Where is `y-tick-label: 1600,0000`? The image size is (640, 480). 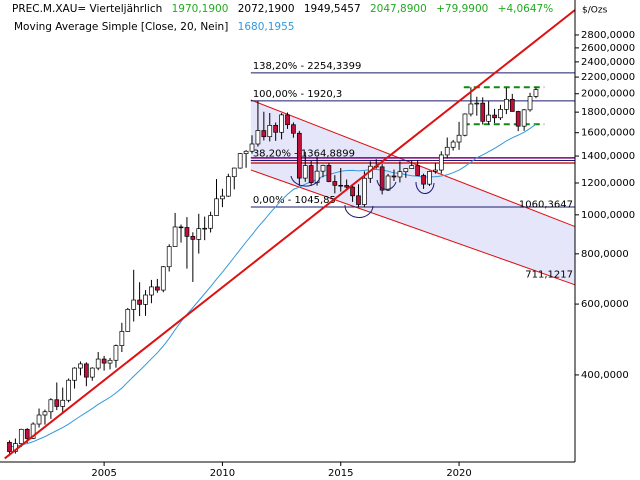
y-tick-label: 1600,0000 is located at coordinates (608, 133).